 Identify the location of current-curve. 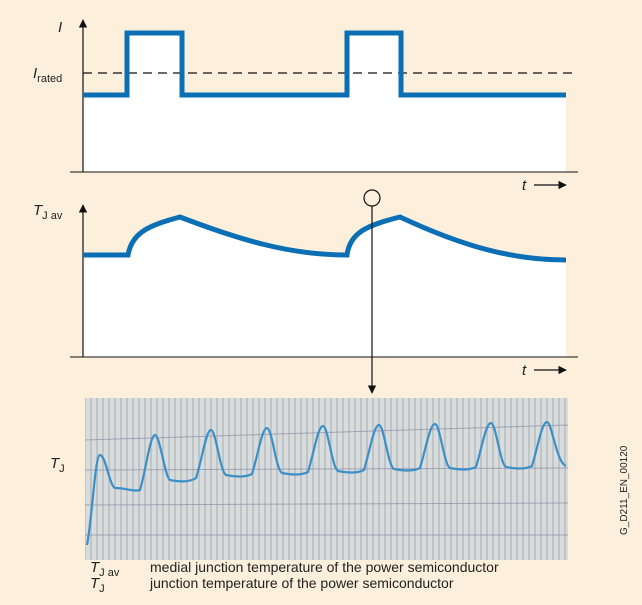
(324, 64).